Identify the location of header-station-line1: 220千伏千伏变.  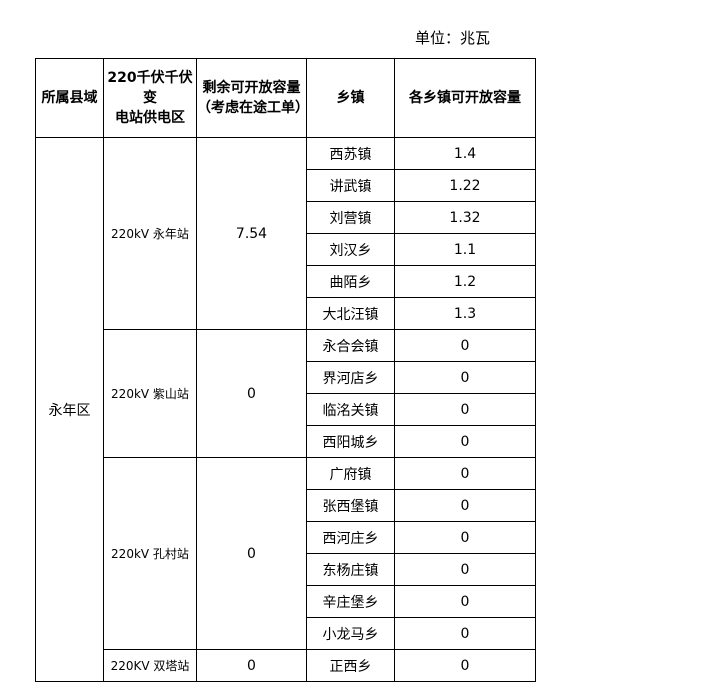
(150, 88).